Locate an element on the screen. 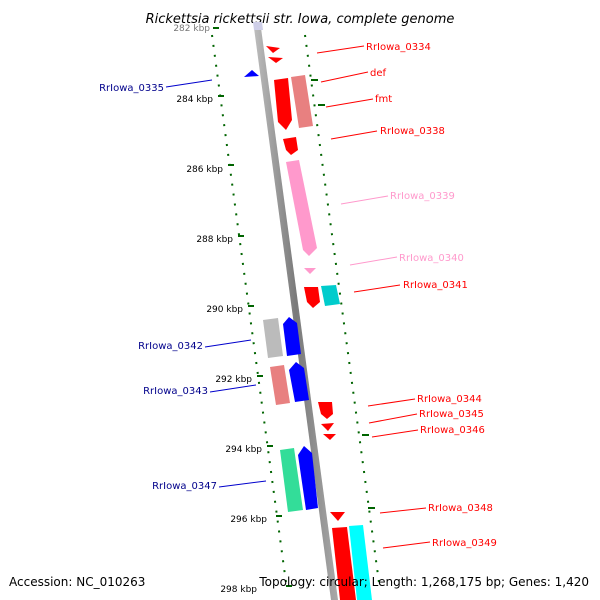  leader-fmt is located at coordinates (349, 103).